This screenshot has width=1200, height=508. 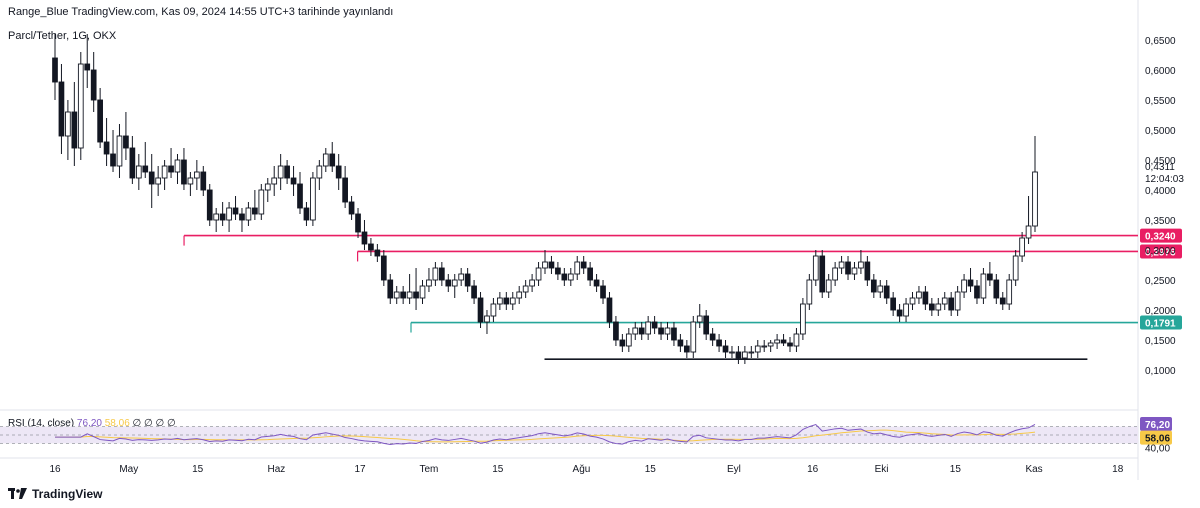 I want to click on support-1-price-tag, so click(x=1161, y=322).